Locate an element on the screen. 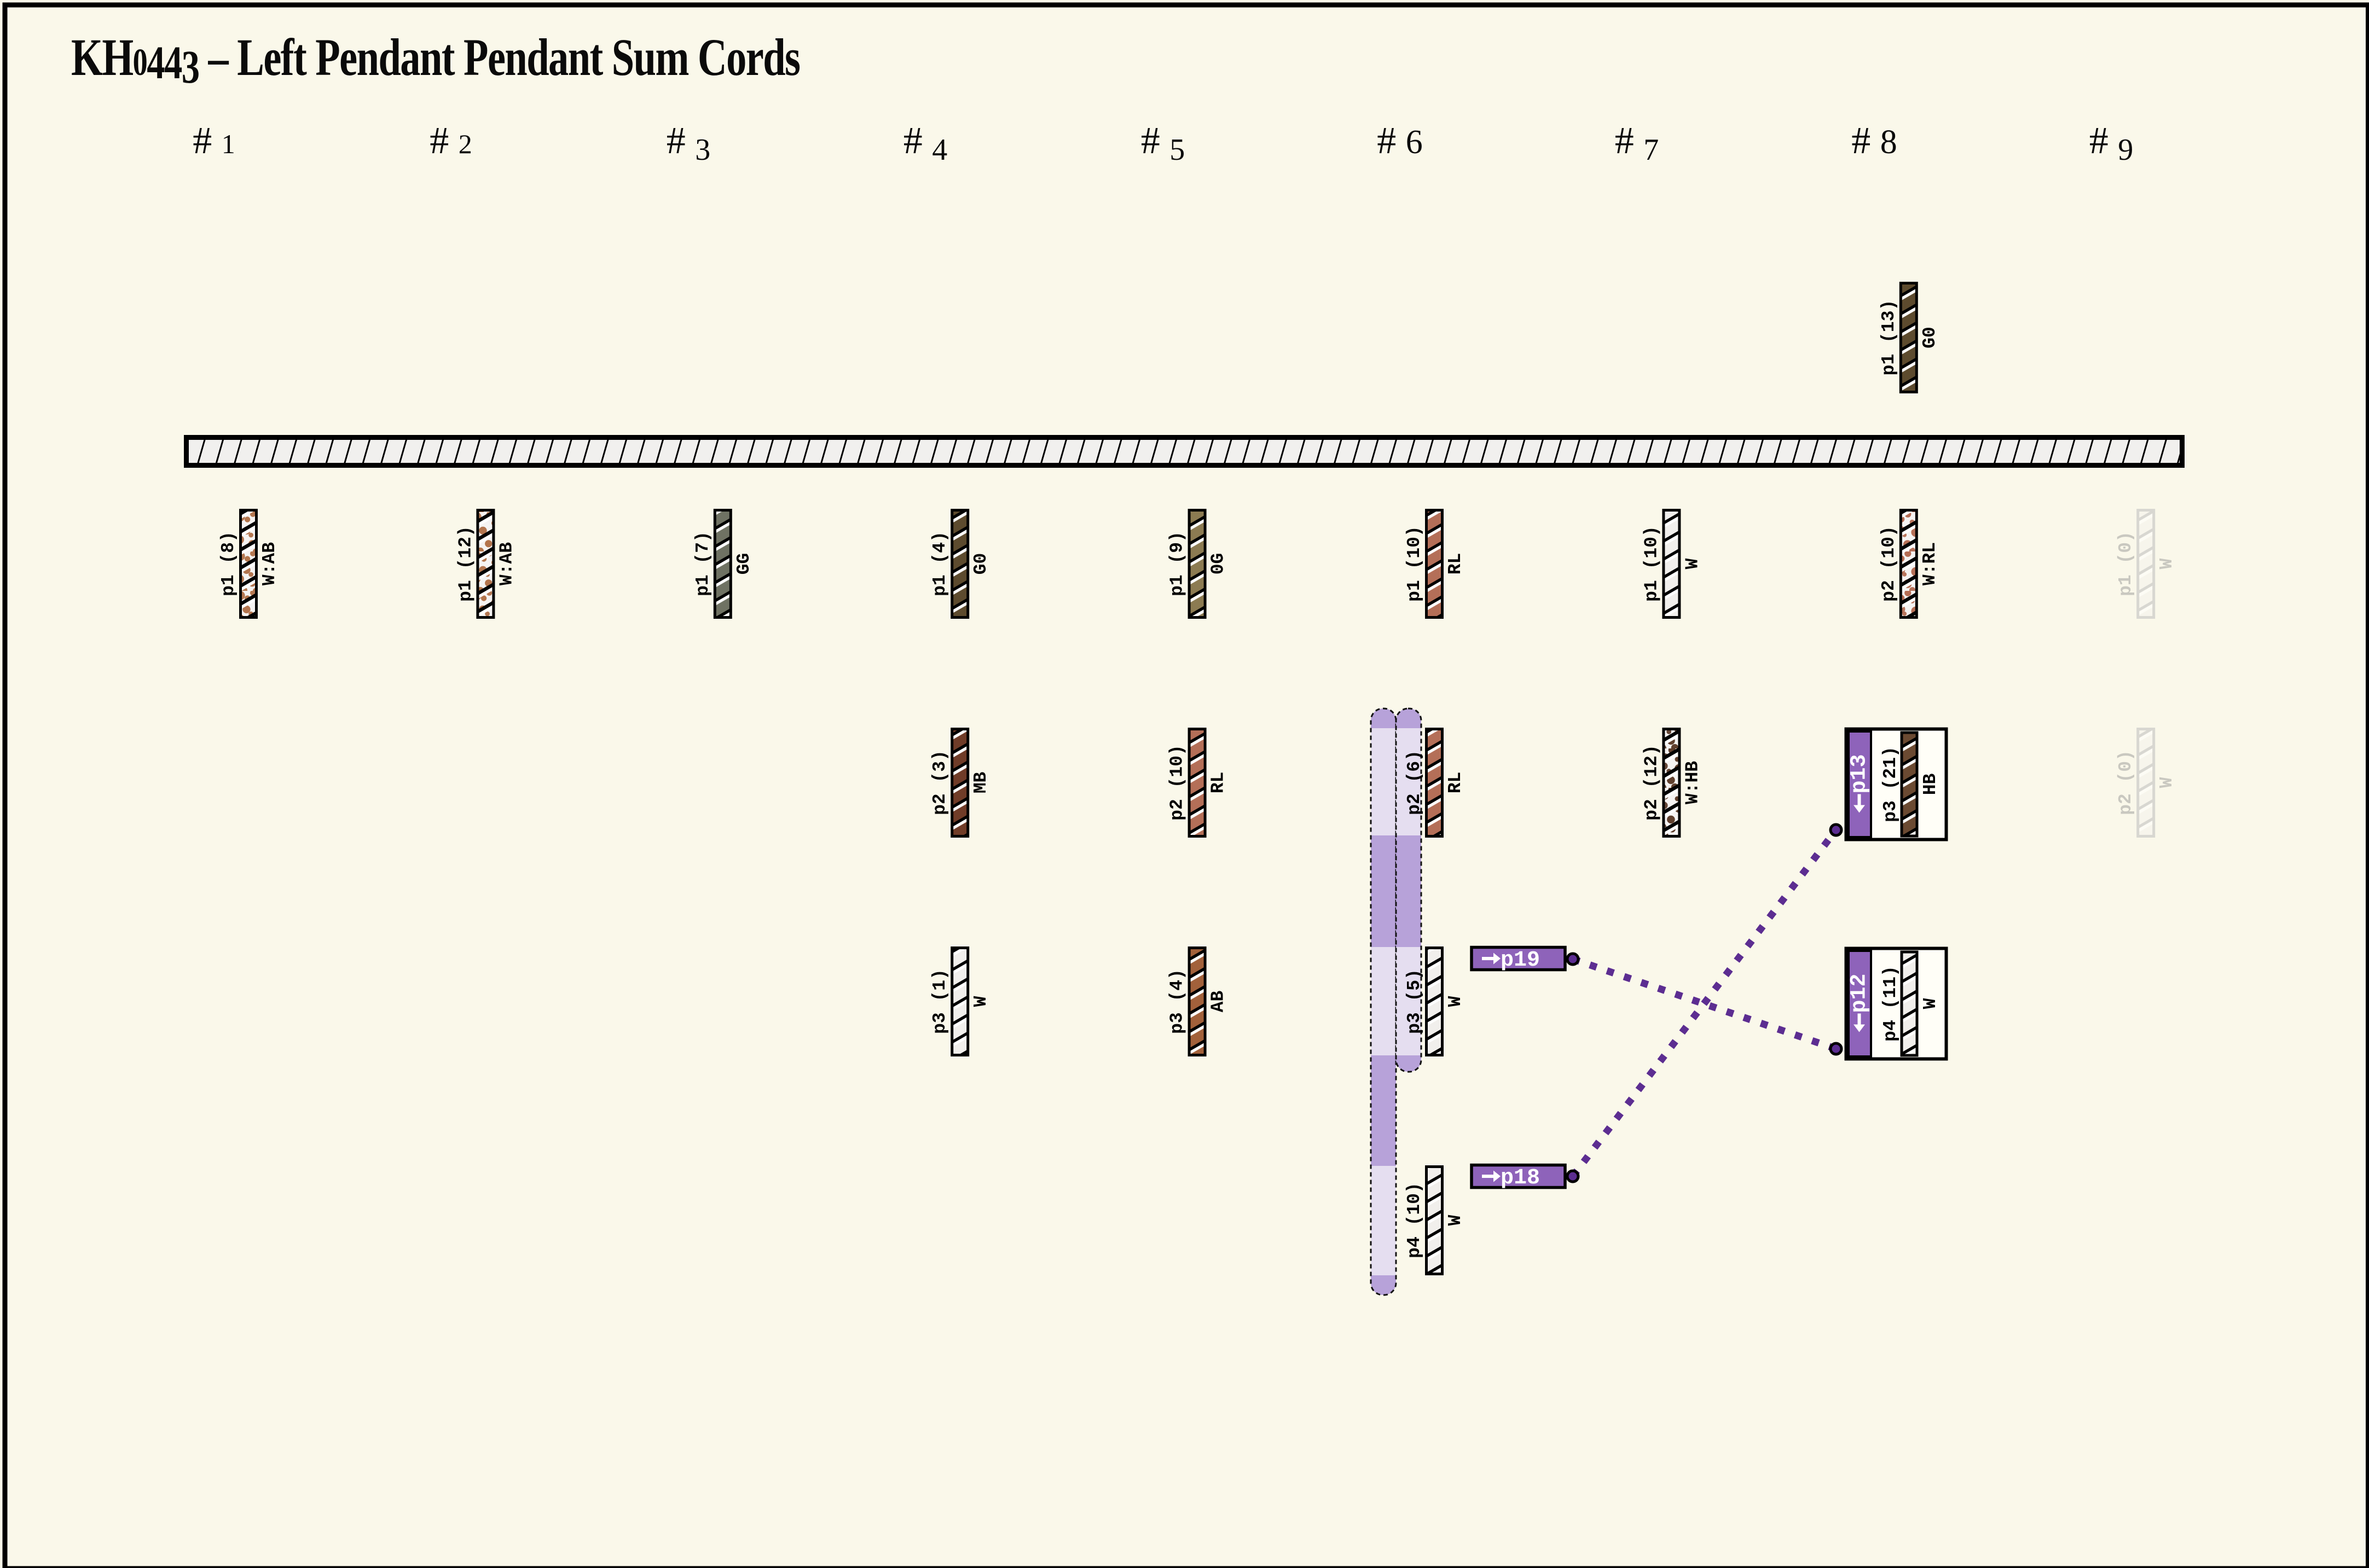 This screenshot has height=1568, width=2369. svg-text: p1 (13) is located at coordinates (1889, 338).